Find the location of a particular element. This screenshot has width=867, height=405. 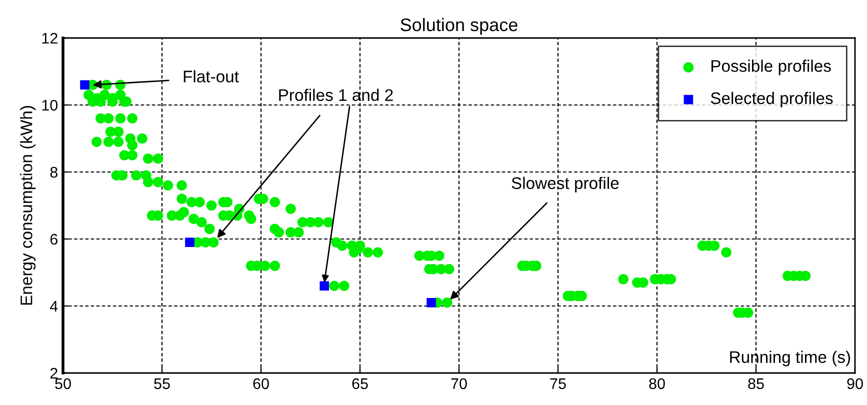

x-tick-label: 60 is located at coordinates (261, 384).